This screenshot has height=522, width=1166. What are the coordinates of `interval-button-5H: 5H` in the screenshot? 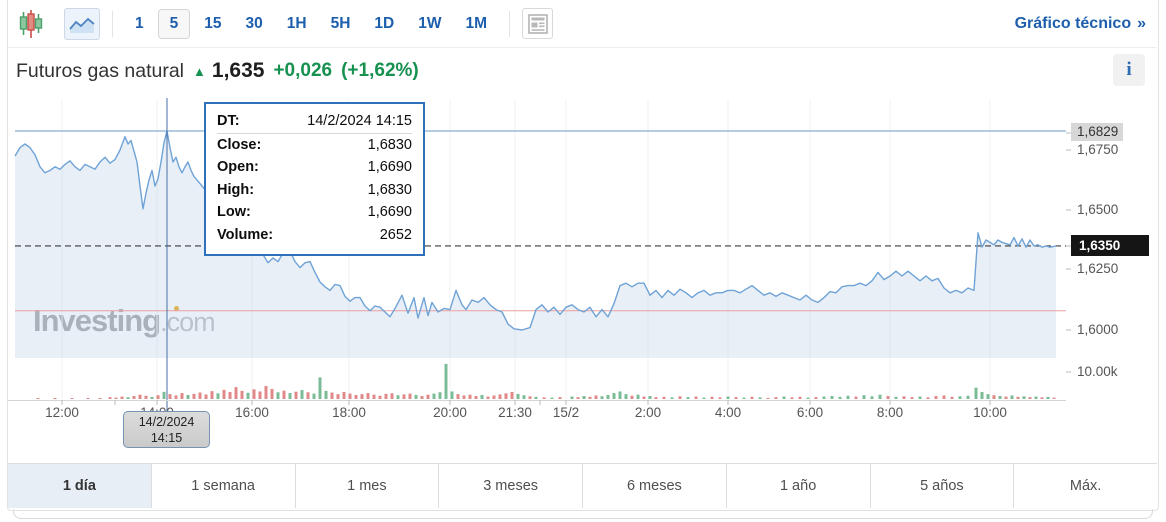 It's located at (341, 24).